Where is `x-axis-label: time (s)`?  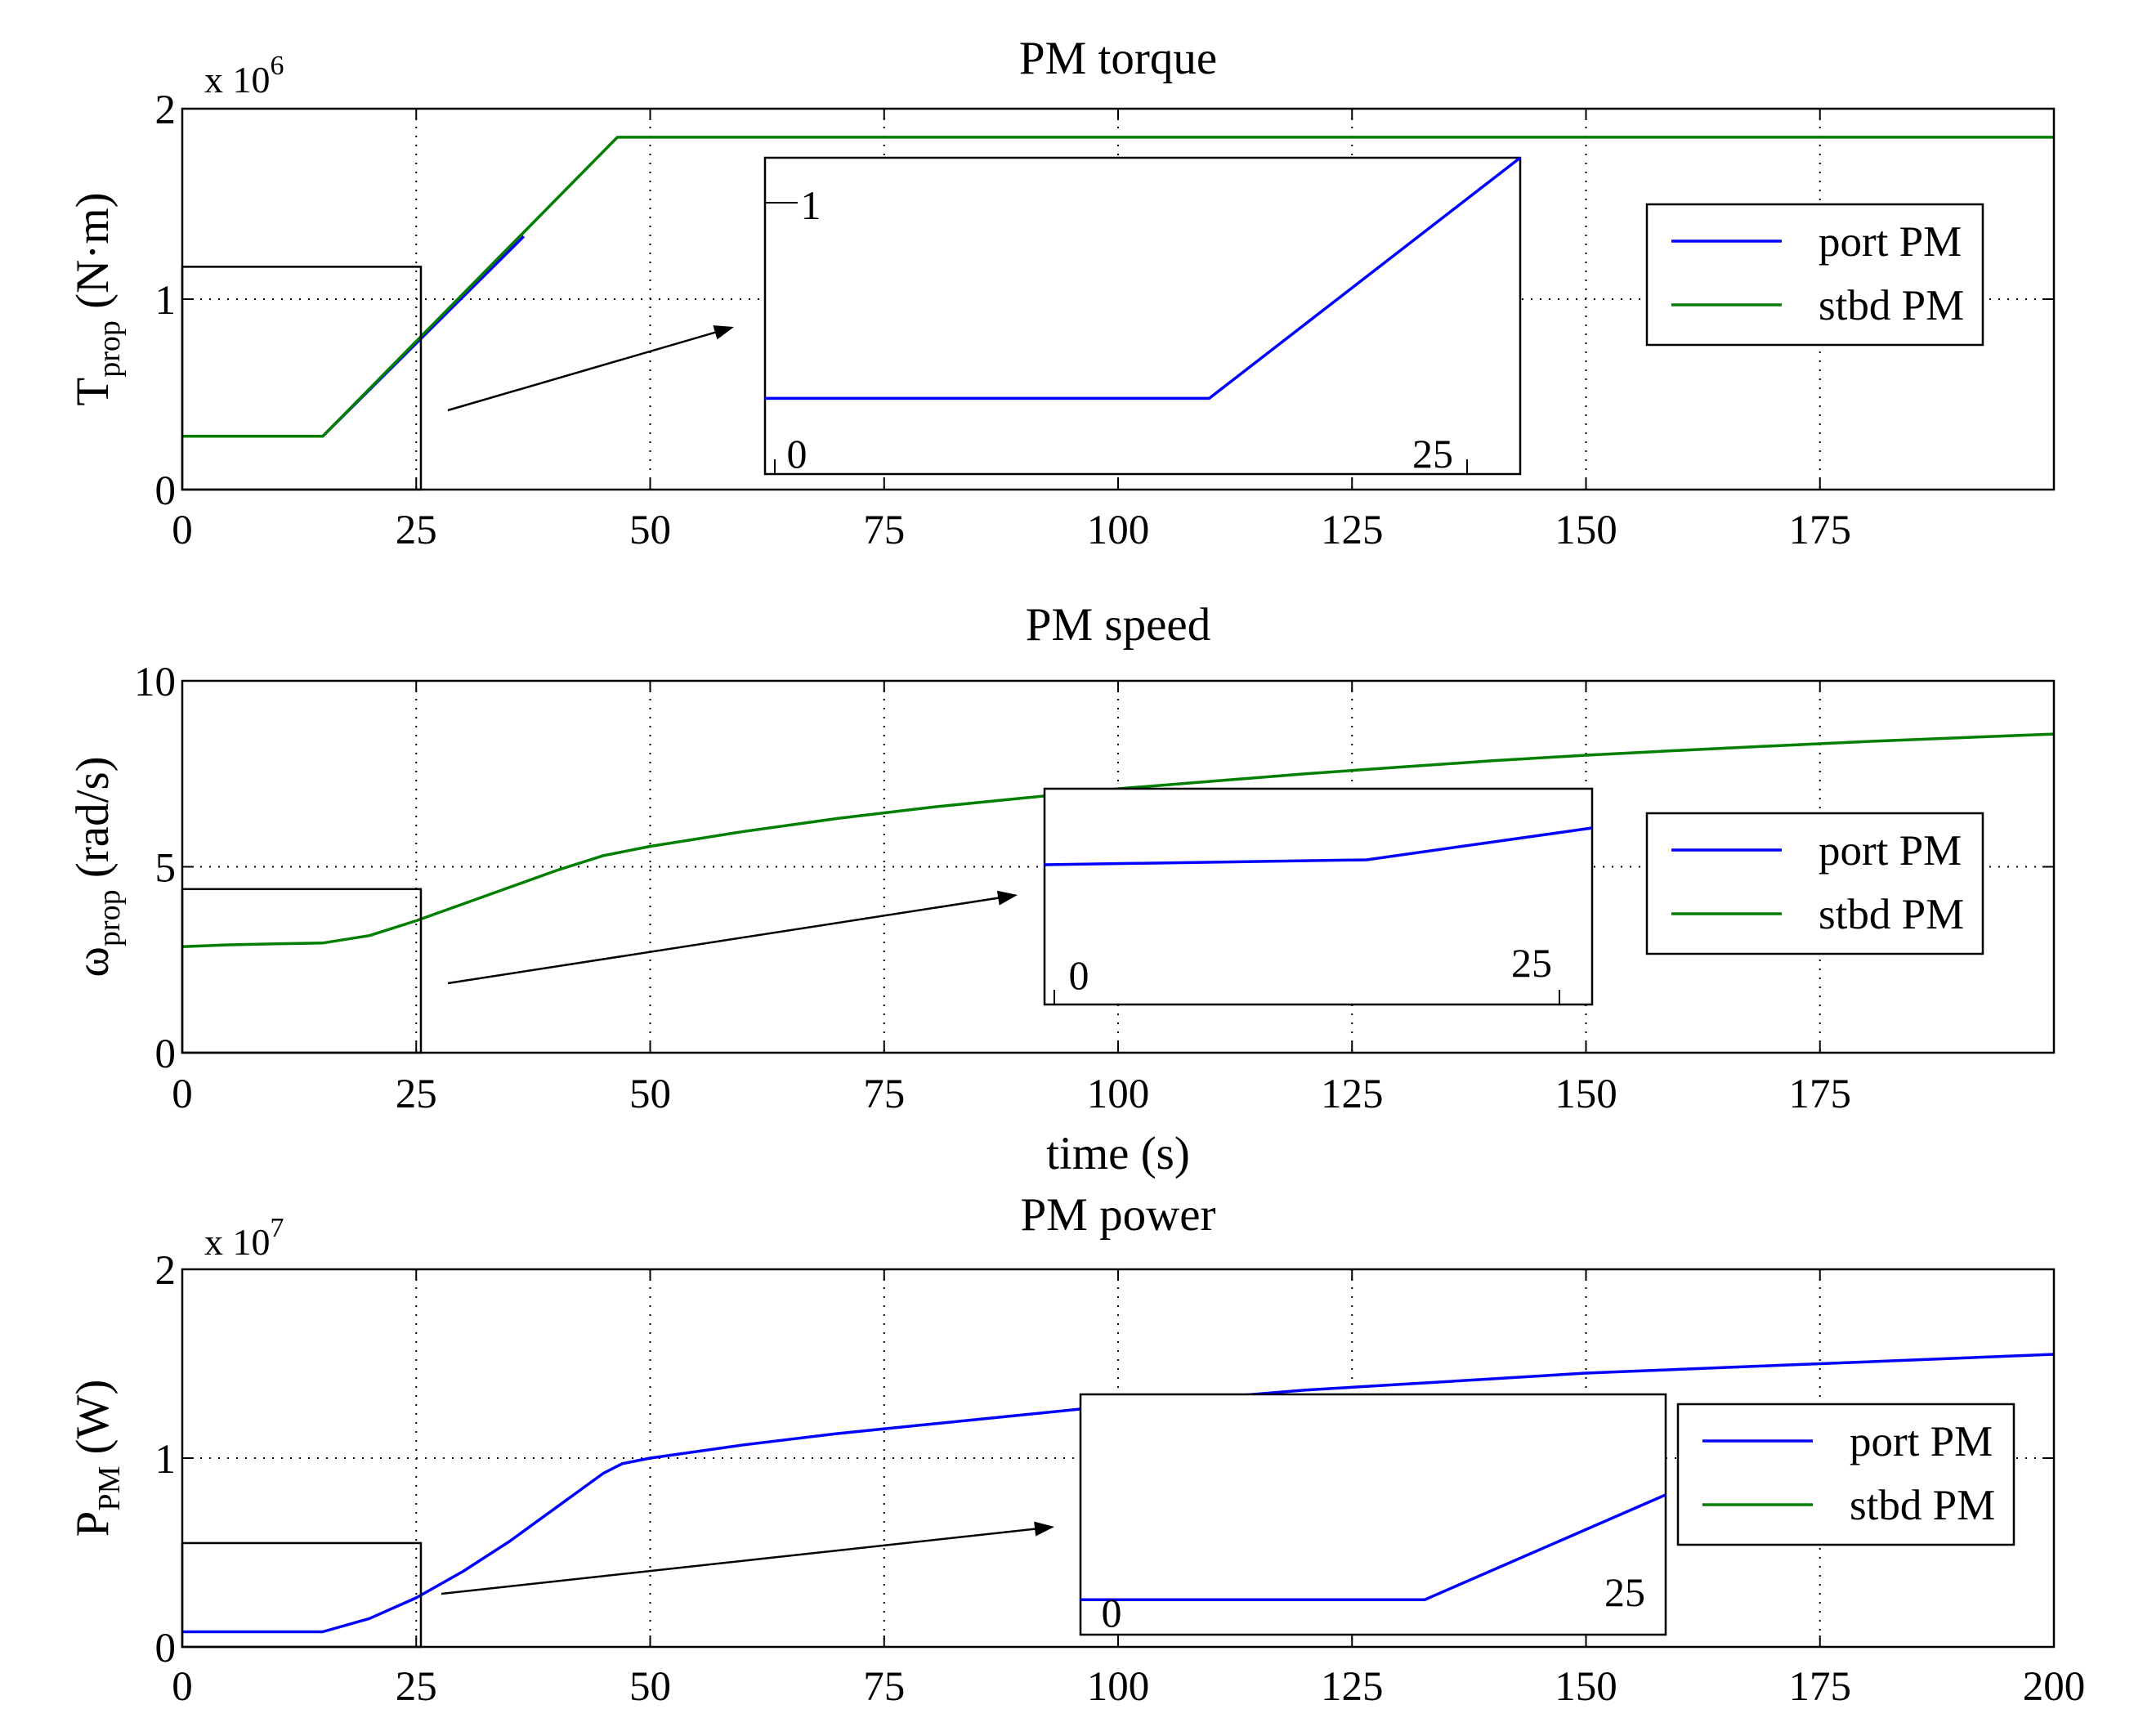 x-axis-label: time (s) is located at coordinates (1118, 1153).